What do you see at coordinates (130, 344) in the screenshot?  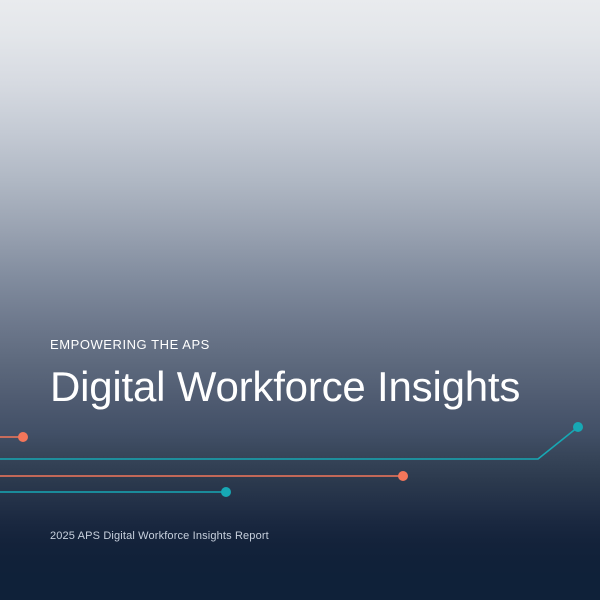 I see `cover-eyebrow: EMPOWERING THE APS` at bounding box center [130, 344].